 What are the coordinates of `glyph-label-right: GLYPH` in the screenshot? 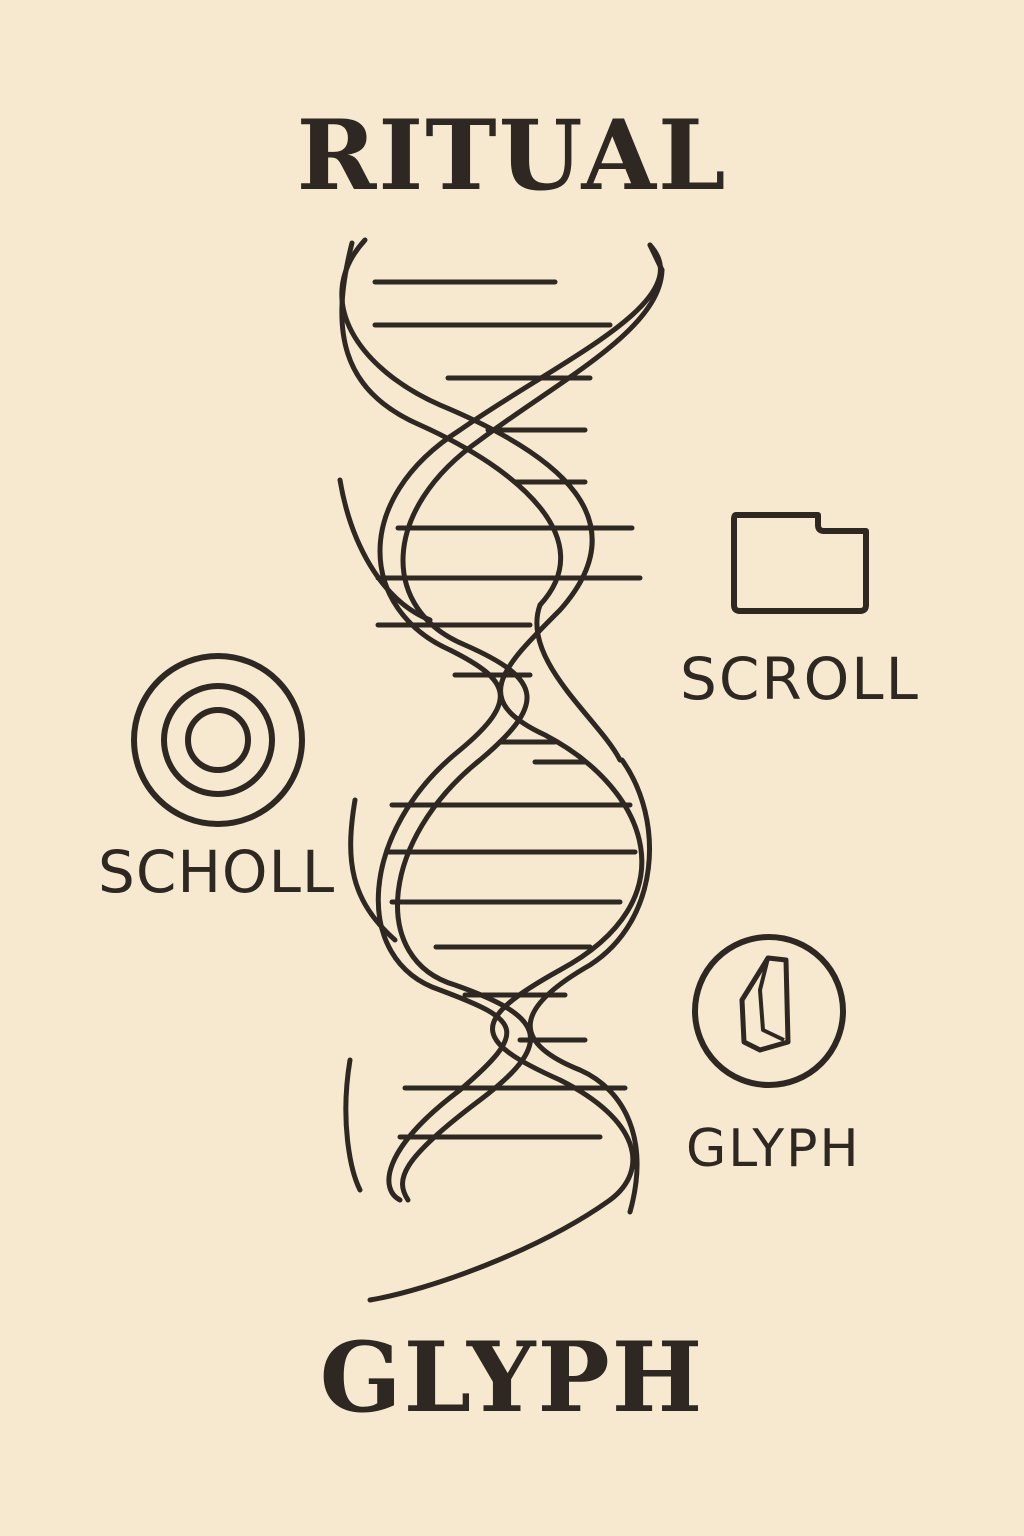 It's located at (773, 1149).